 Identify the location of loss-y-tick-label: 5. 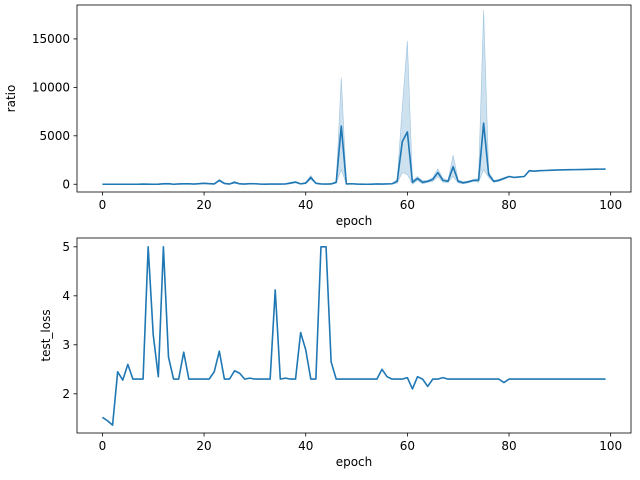
(66, 247).